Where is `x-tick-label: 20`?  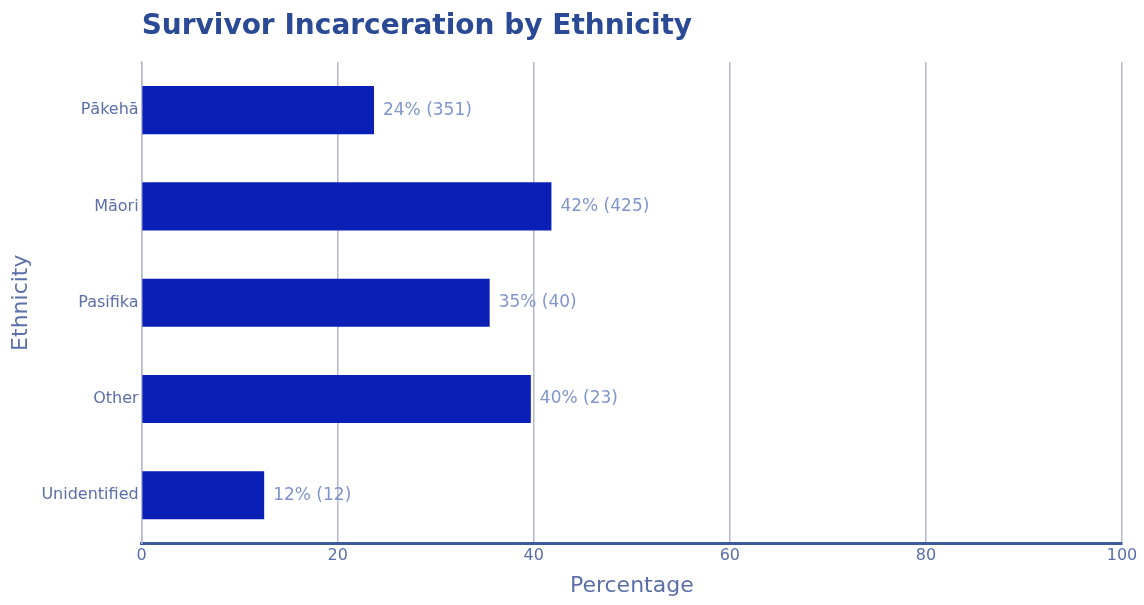 x-tick-label: 20 is located at coordinates (337, 555).